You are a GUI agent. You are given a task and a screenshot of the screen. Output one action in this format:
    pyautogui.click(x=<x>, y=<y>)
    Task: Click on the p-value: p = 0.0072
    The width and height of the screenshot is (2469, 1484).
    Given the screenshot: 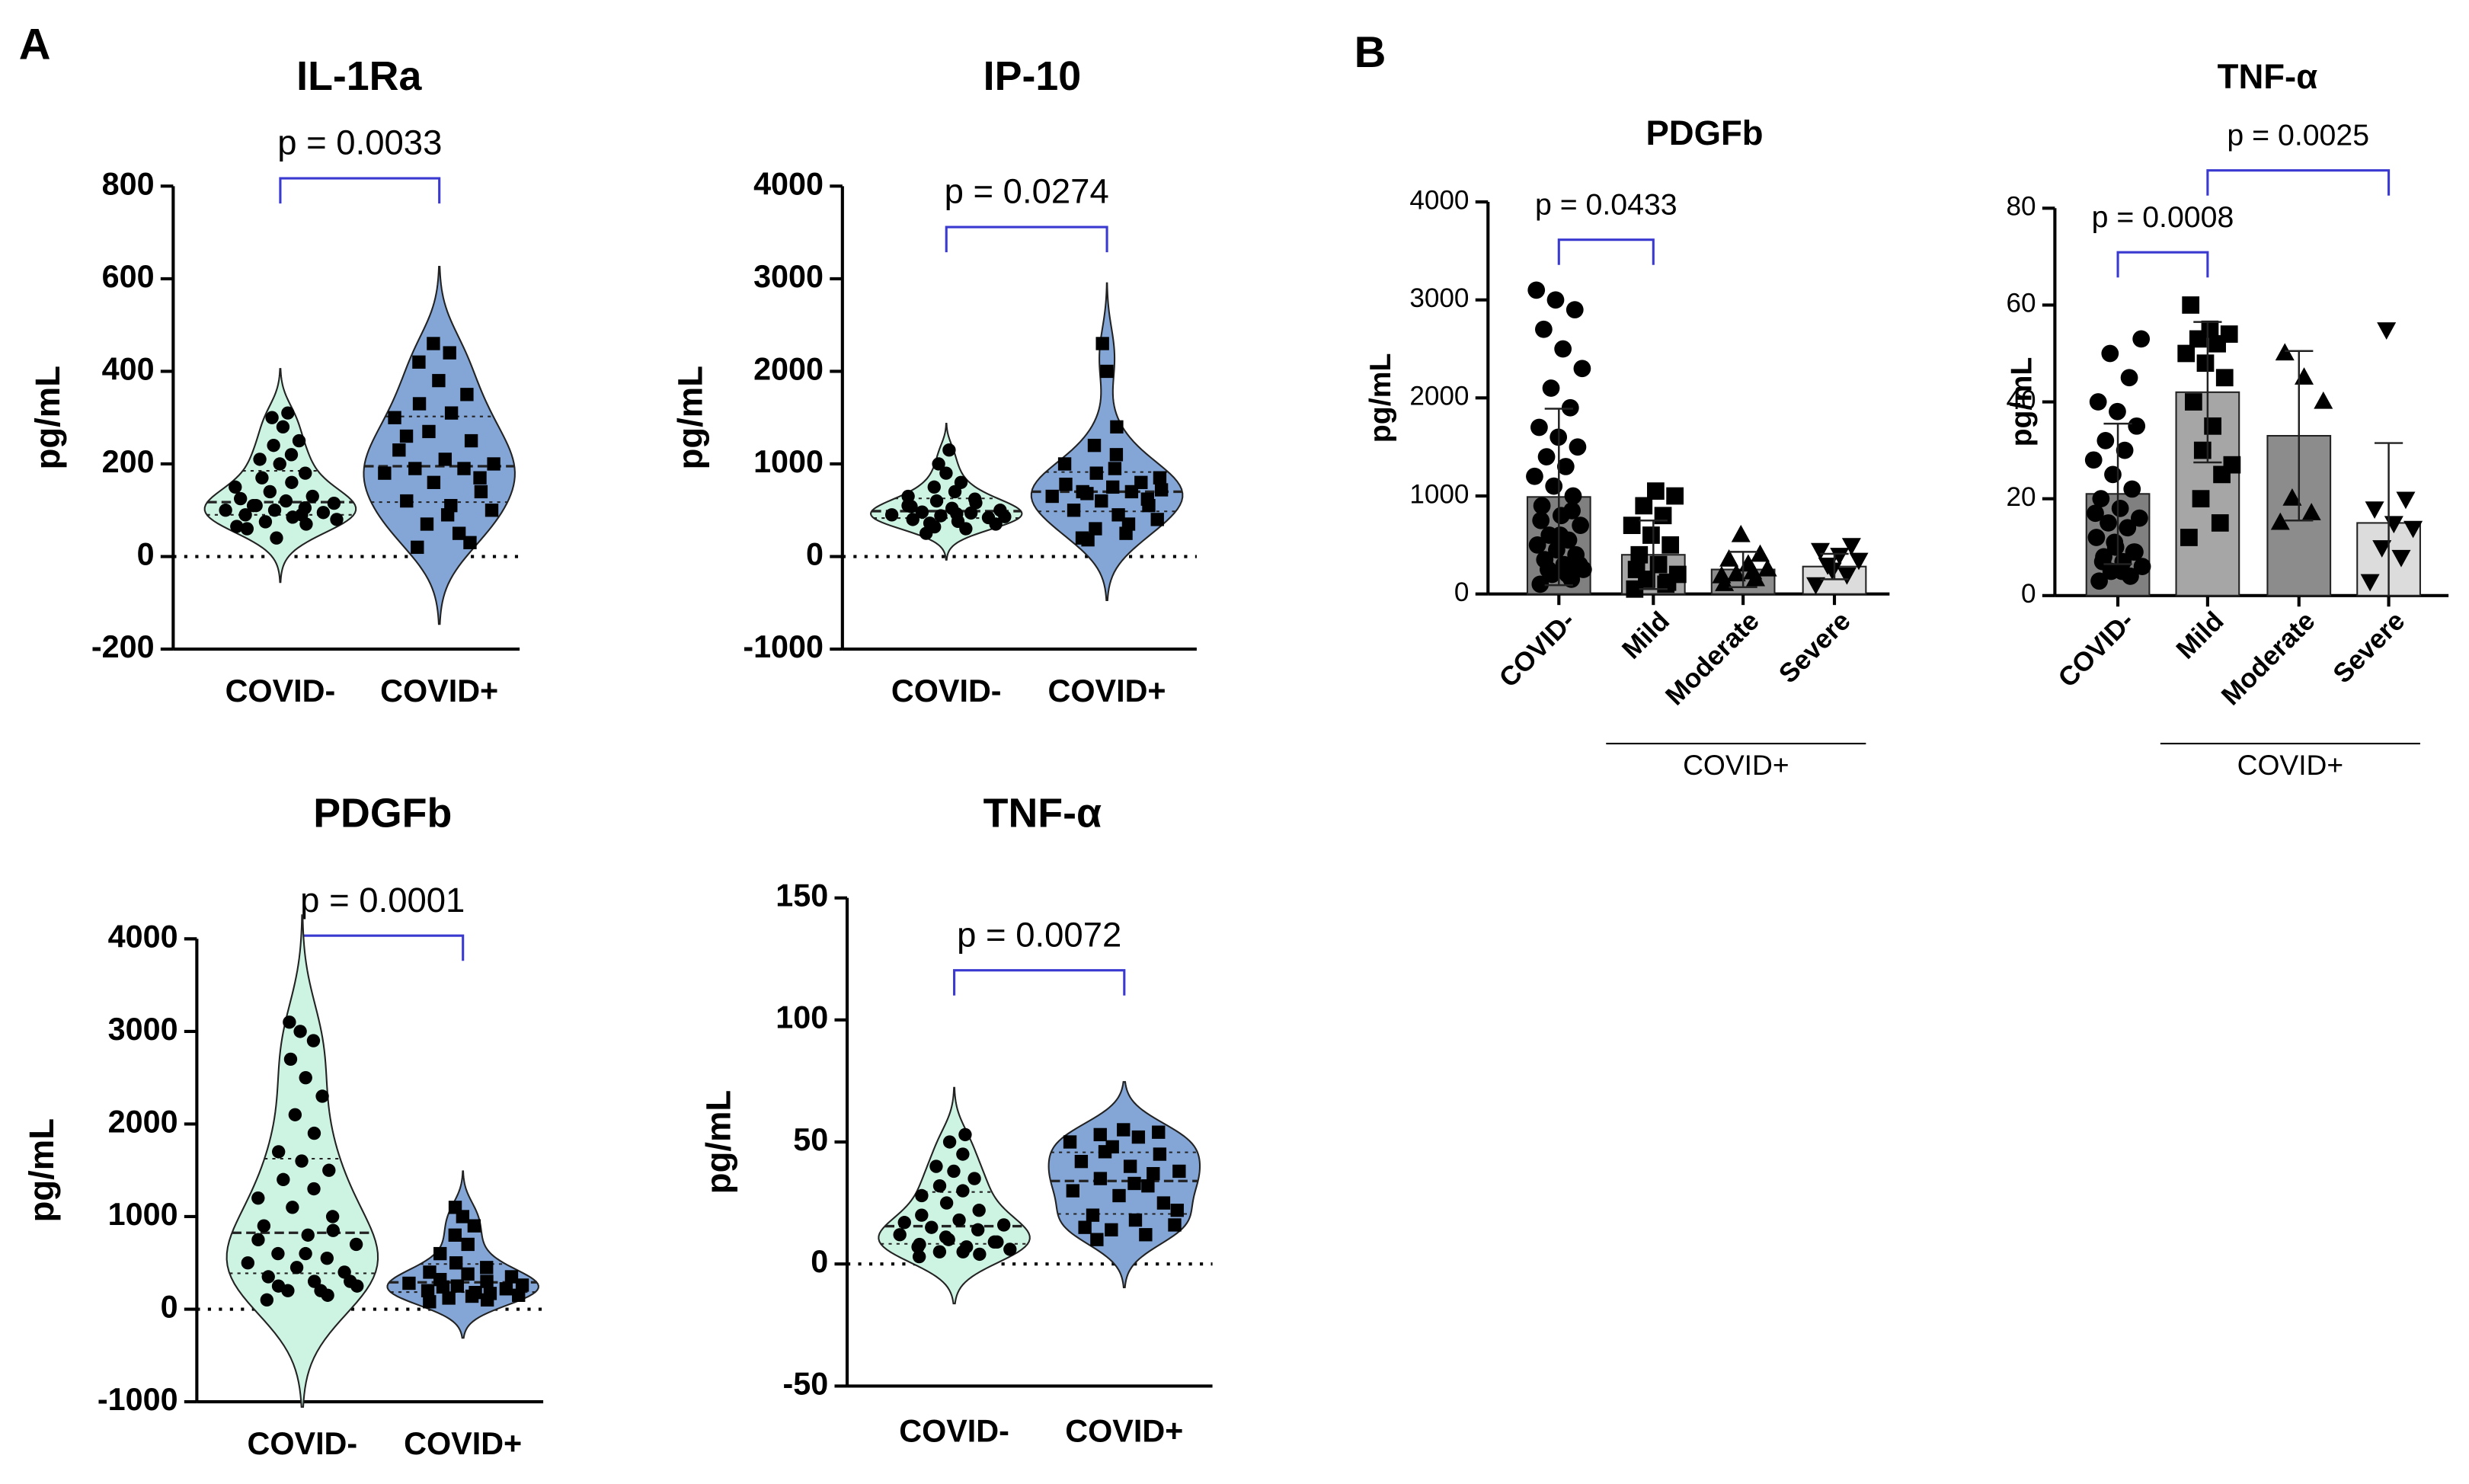 What is the action you would take?
    pyautogui.click(x=1039, y=934)
    